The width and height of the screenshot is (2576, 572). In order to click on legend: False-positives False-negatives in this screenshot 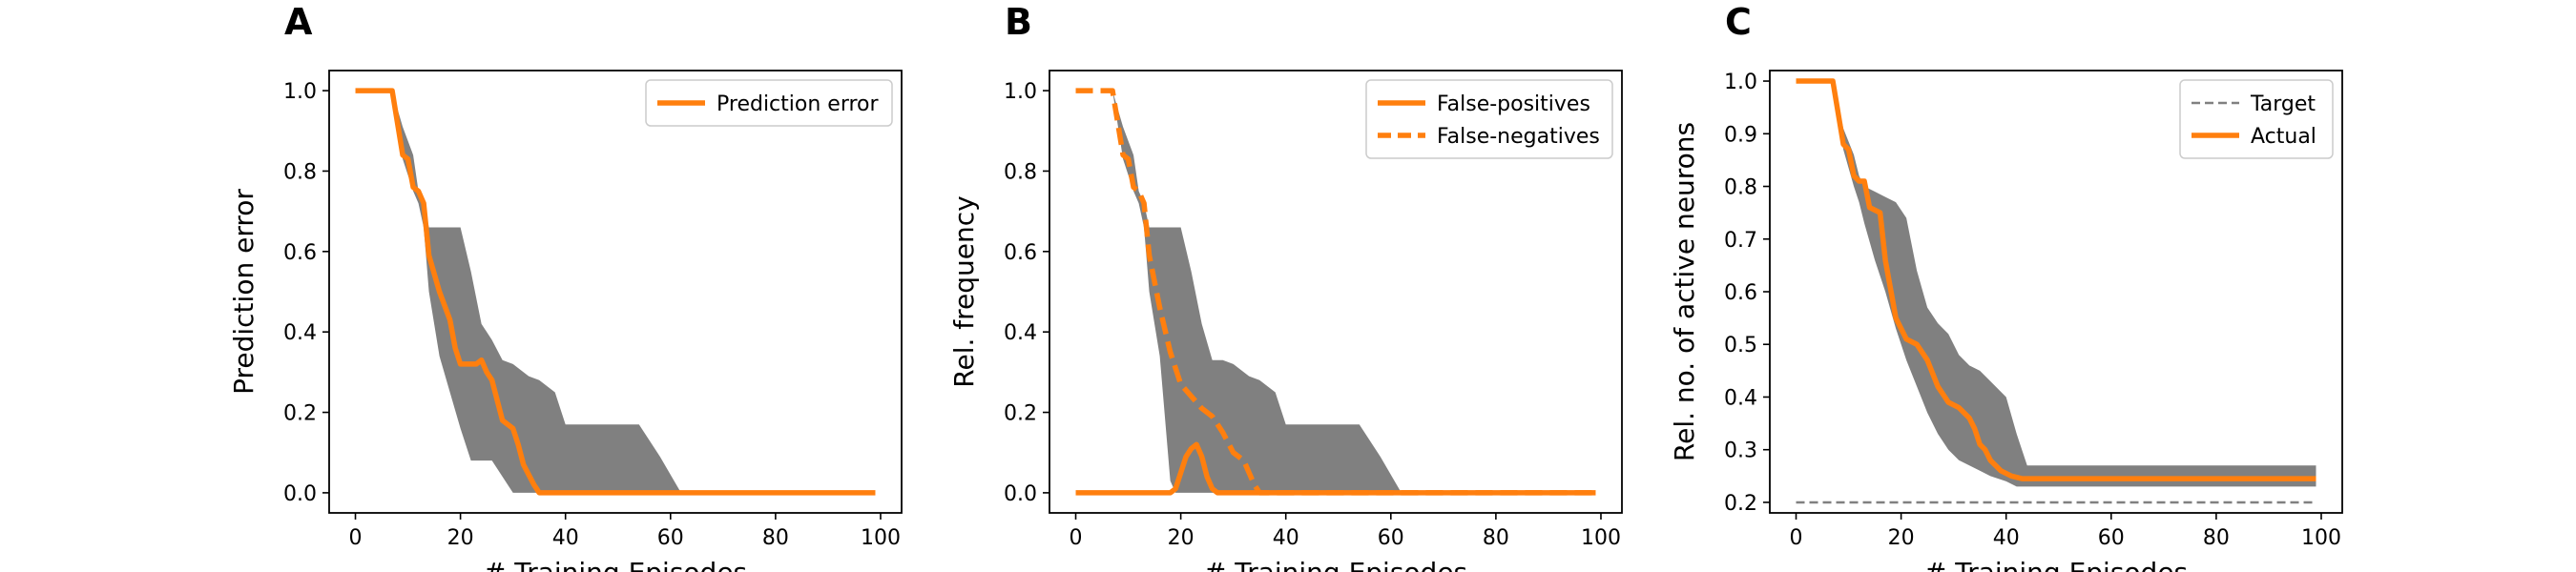, I will do `click(1489, 119)`.